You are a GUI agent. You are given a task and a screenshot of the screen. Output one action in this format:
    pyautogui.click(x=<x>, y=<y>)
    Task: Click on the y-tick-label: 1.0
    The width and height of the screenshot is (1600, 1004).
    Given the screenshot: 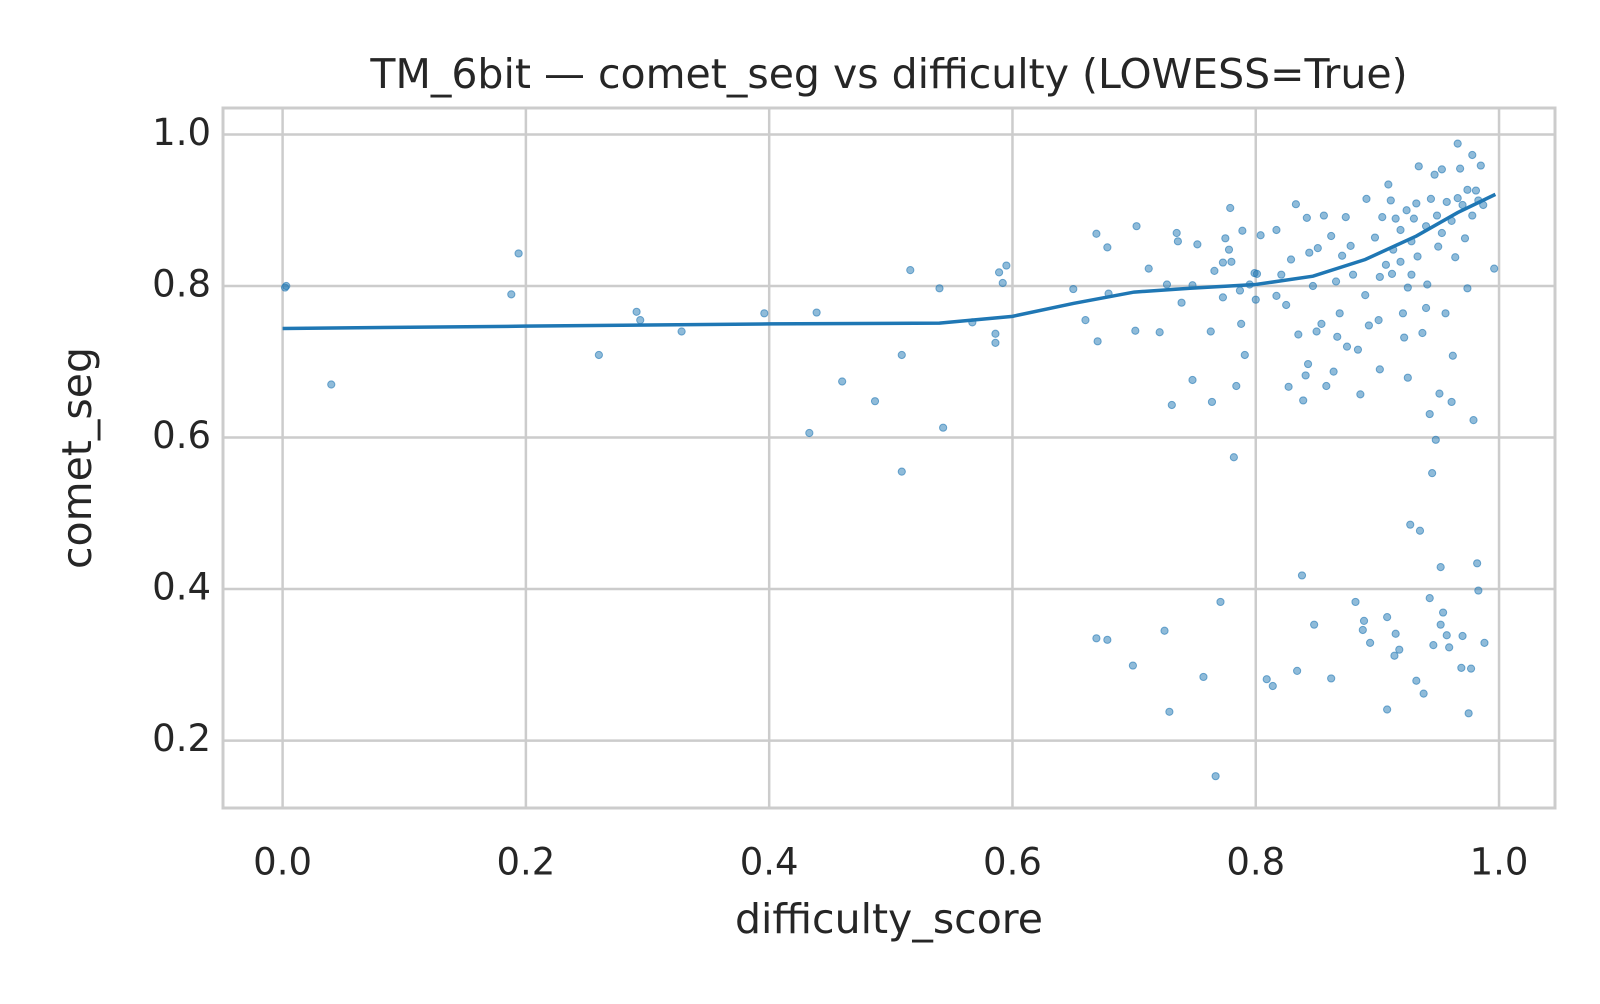 What is the action you would take?
    pyautogui.click(x=181, y=132)
    